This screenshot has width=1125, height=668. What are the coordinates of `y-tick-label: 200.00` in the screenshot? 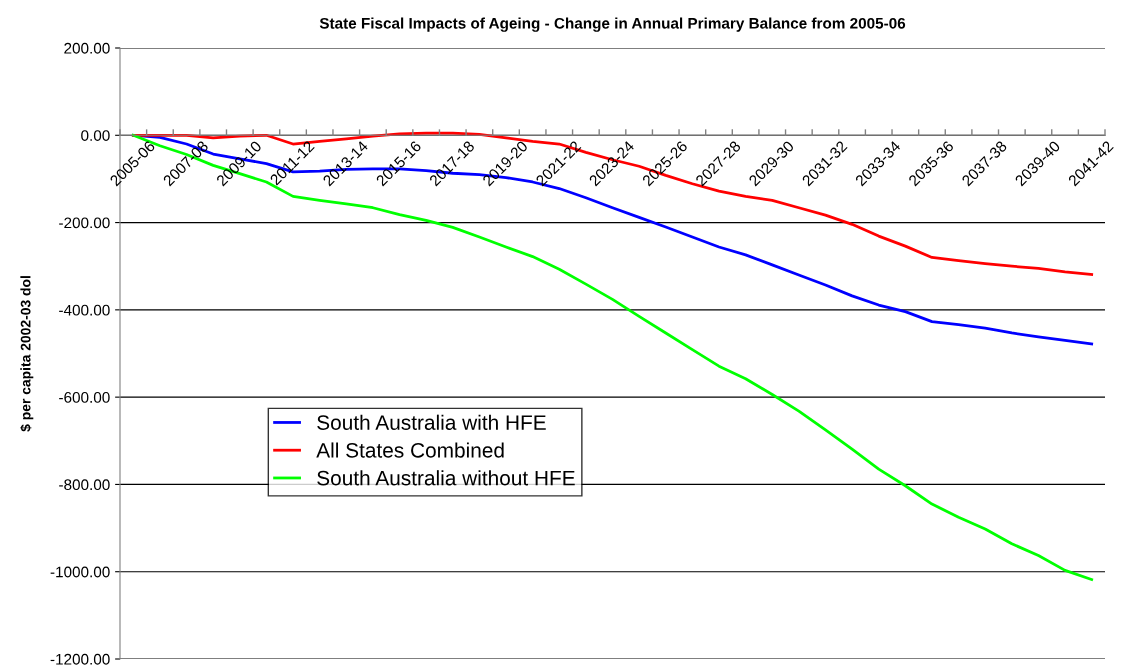 It's located at (87, 48).